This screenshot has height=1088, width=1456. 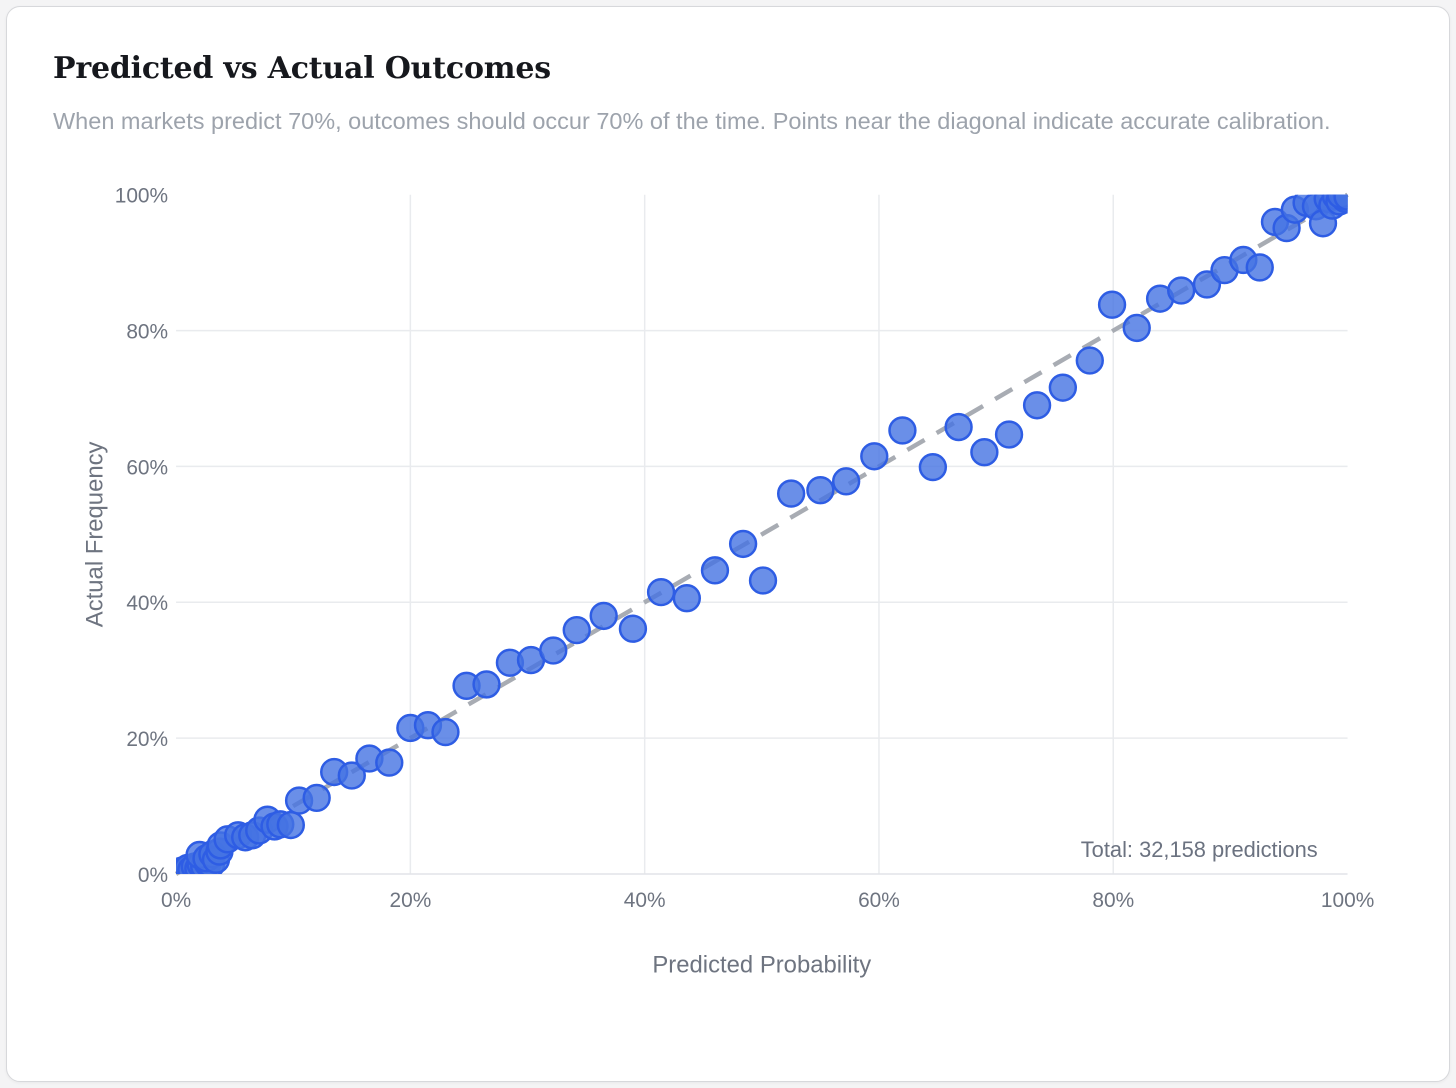 I want to click on y-axis-title: Actual Frequency, so click(x=94, y=534).